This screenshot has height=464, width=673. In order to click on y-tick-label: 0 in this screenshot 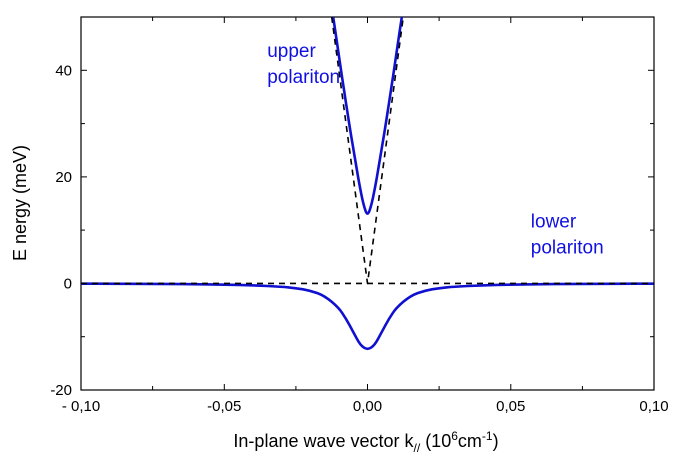, I will do `click(68, 283)`.